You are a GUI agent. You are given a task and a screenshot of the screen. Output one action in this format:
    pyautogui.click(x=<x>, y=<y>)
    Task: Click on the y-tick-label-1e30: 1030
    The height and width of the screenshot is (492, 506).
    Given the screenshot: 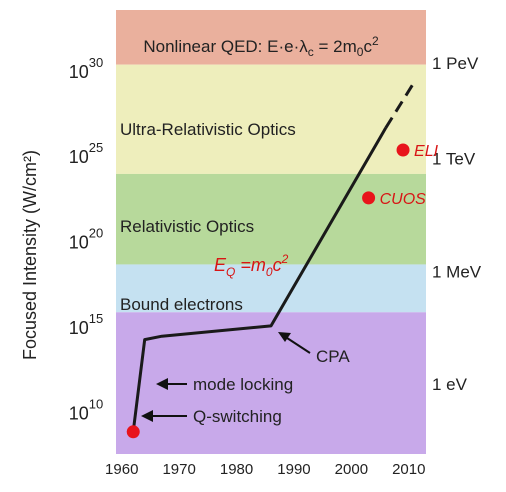 What is the action you would take?
    pyautogui.click(x=86, y=68)
    